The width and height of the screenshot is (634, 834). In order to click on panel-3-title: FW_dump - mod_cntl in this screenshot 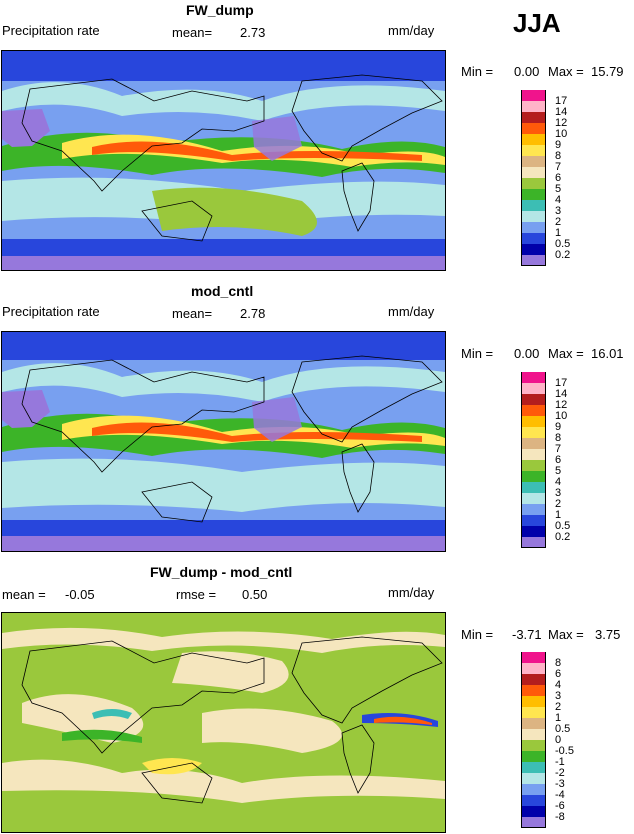, I will do `click(221, 572)`.